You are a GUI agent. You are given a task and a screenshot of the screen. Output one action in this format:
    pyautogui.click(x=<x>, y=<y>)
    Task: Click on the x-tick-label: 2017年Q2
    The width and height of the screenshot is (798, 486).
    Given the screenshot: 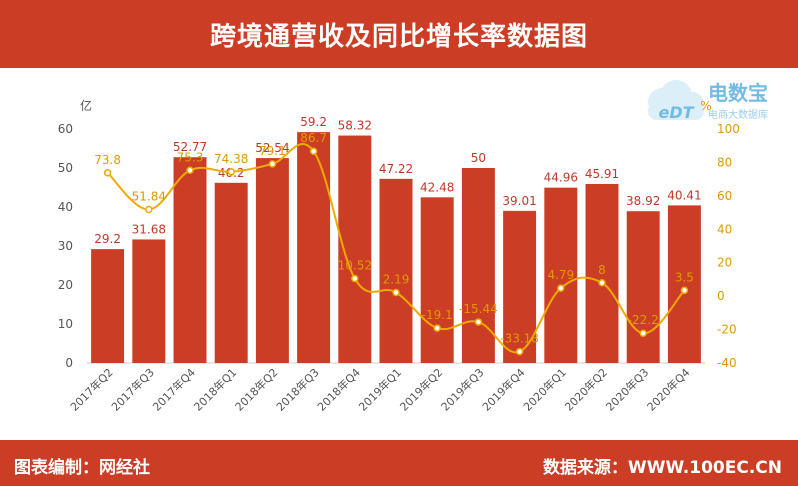 What is the action you would take?
    pyautogui.click(x=91, y=389)
    